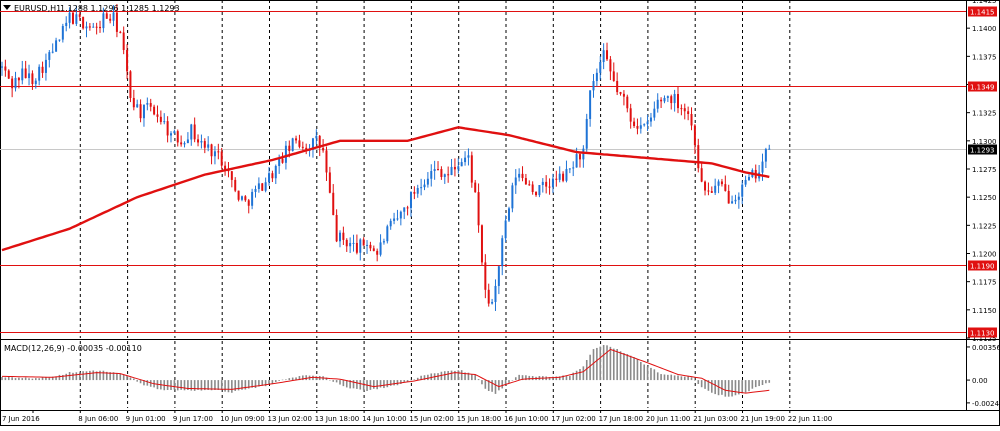 The image size is (1000, 431). What do you see at coordinates (984, 2) in the screenshot?
I see `price-tick-label: 1.1425` at bounding box center [984, 2].